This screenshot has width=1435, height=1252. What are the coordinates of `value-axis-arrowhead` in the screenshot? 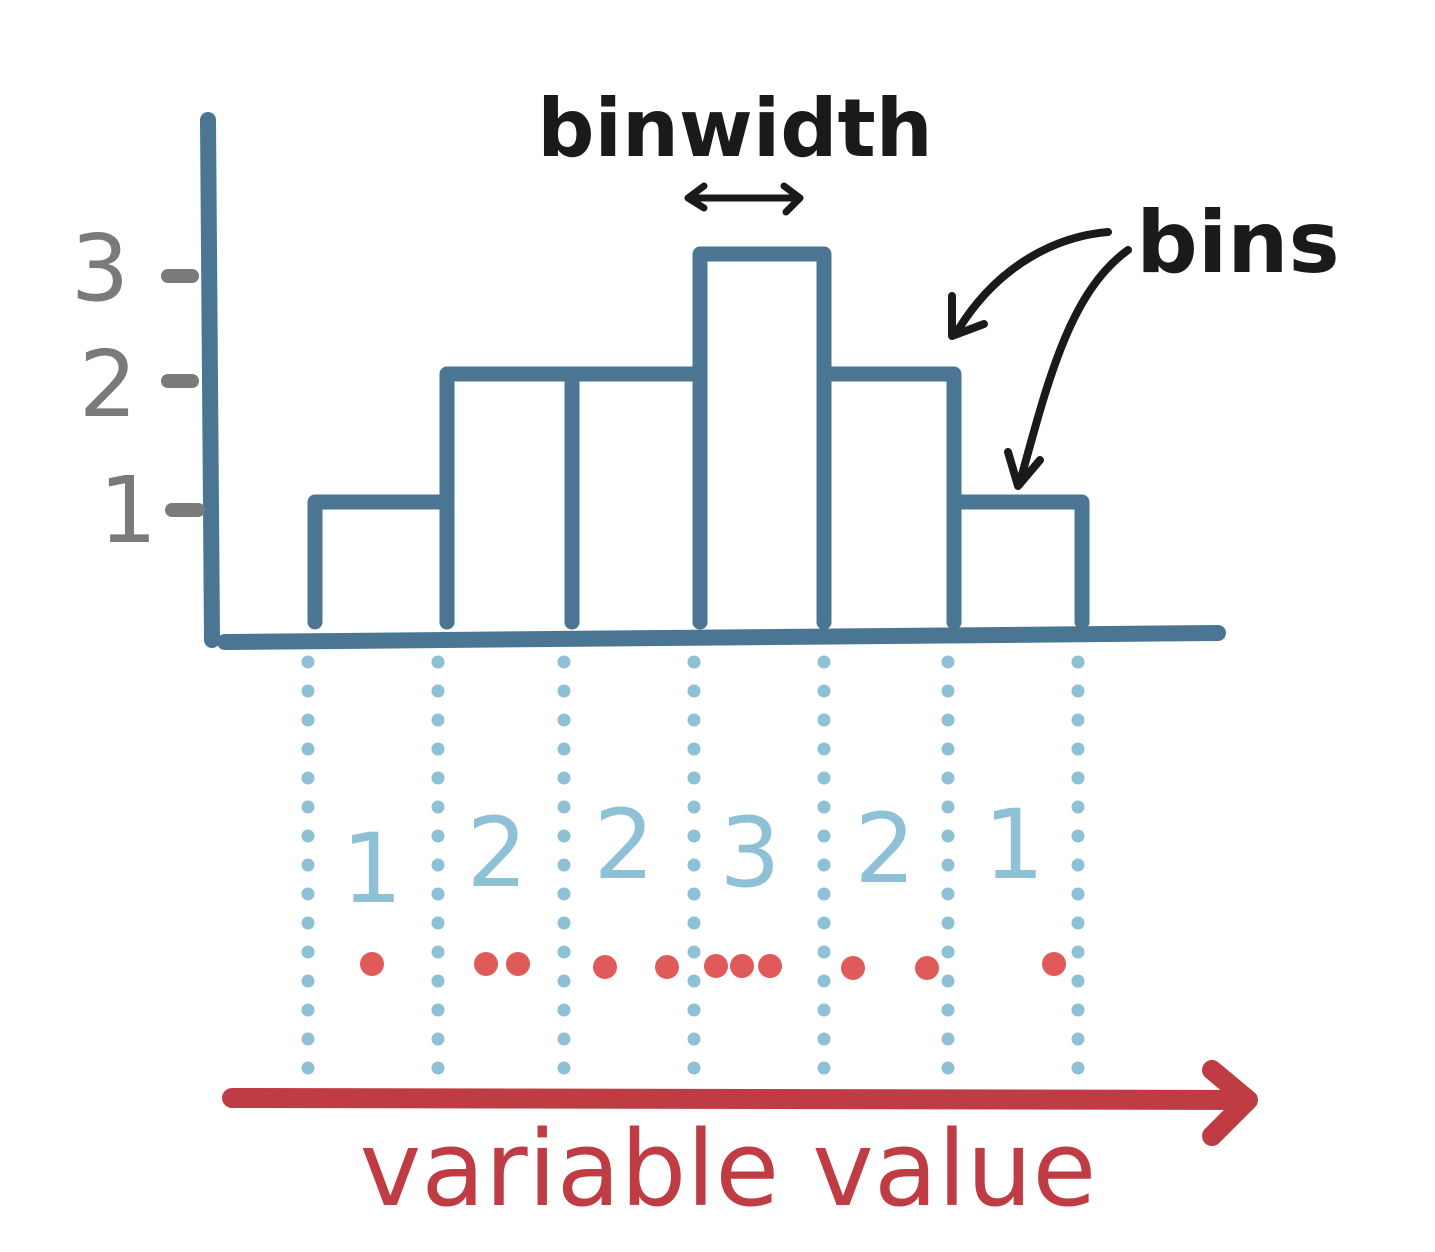 It's located at (1230, 1103).